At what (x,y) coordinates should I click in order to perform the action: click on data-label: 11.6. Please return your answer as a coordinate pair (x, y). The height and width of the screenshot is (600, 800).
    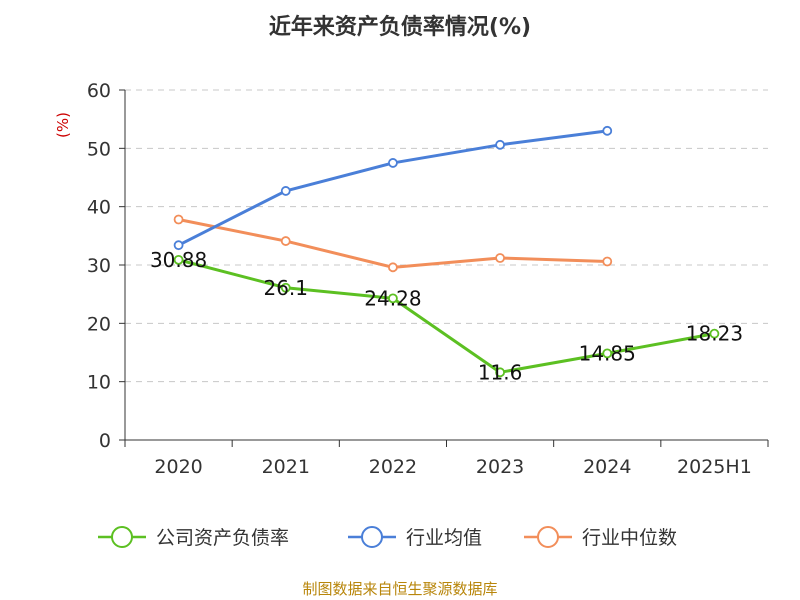
    Looking at the image, I should click on (500, 372).